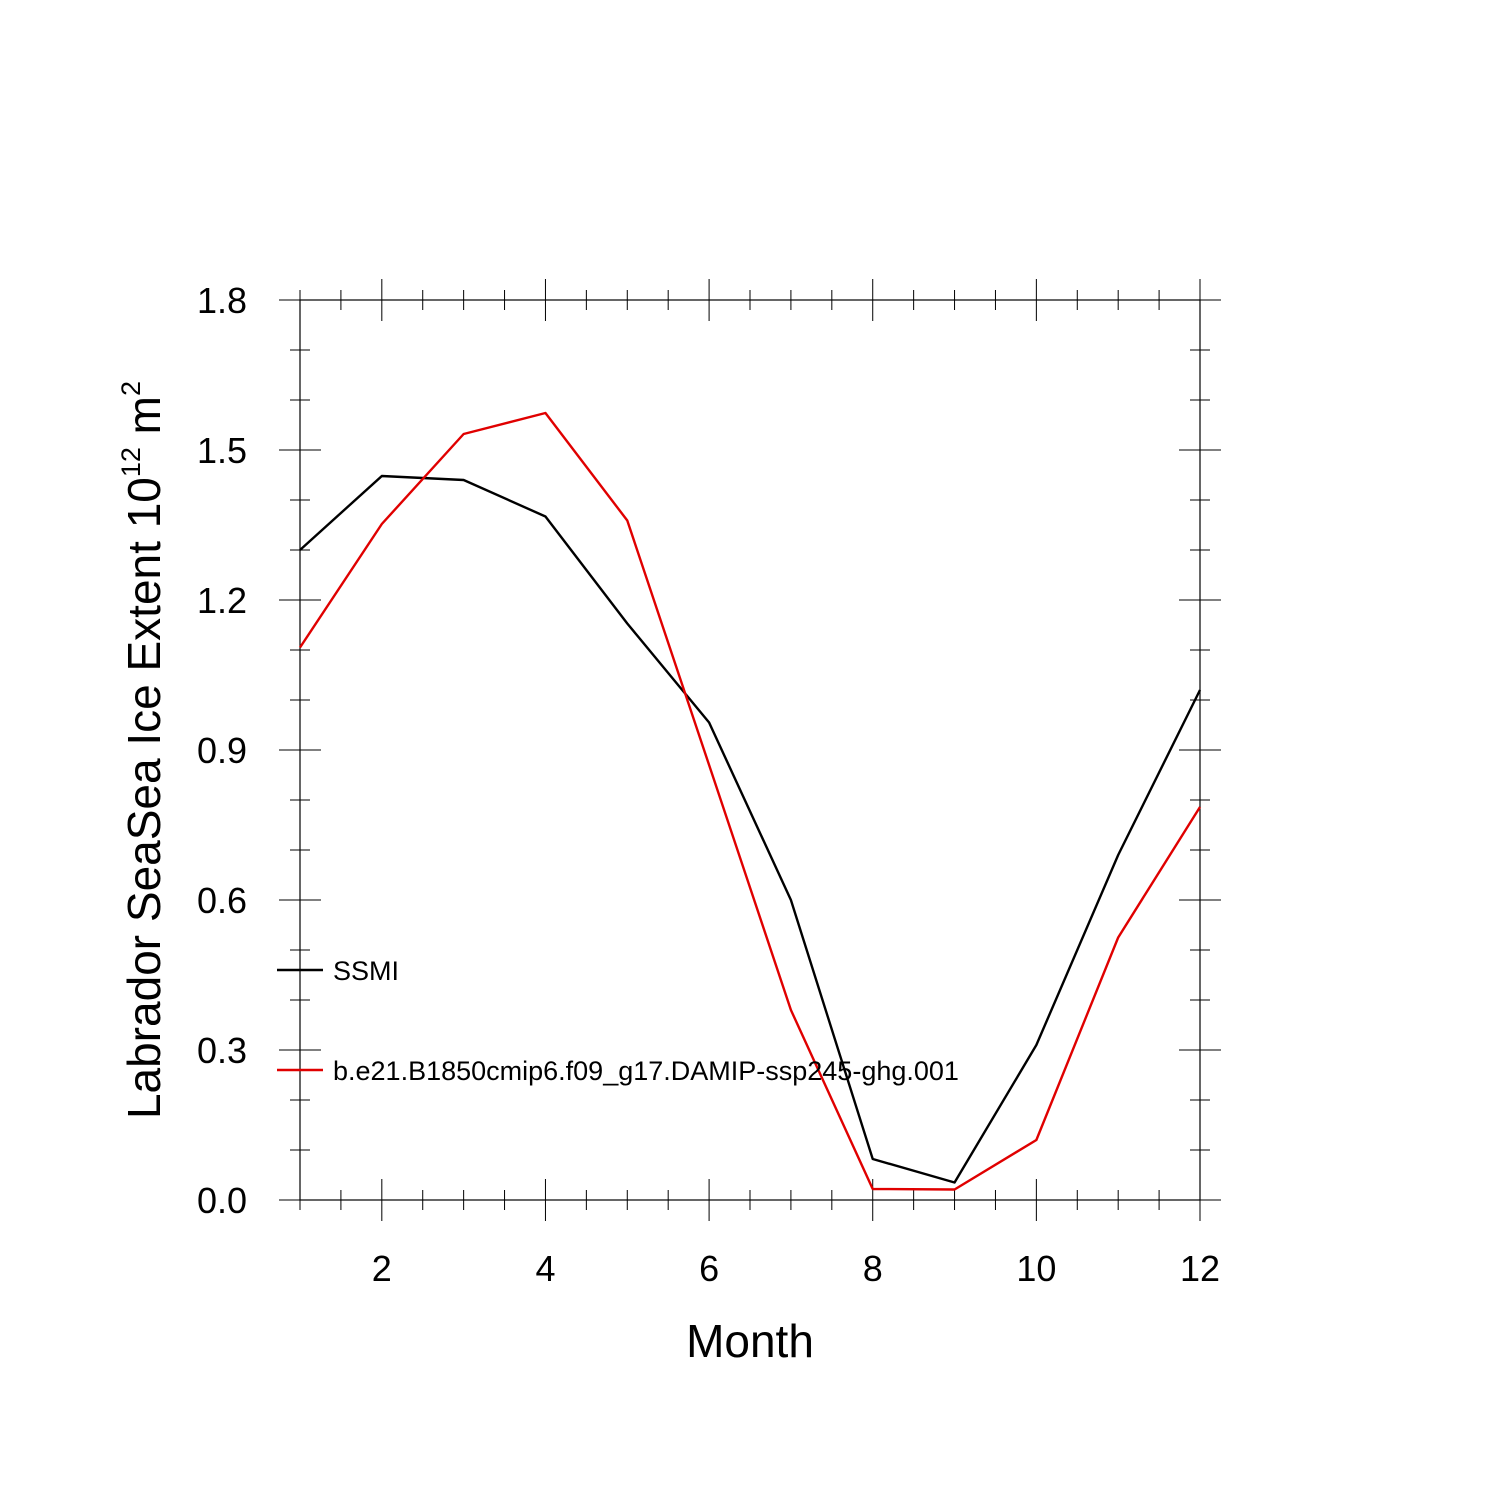  Describe the element at coordinates (222, 750) in the screenshot. I see `y-tick-label: 0.9` at that location.